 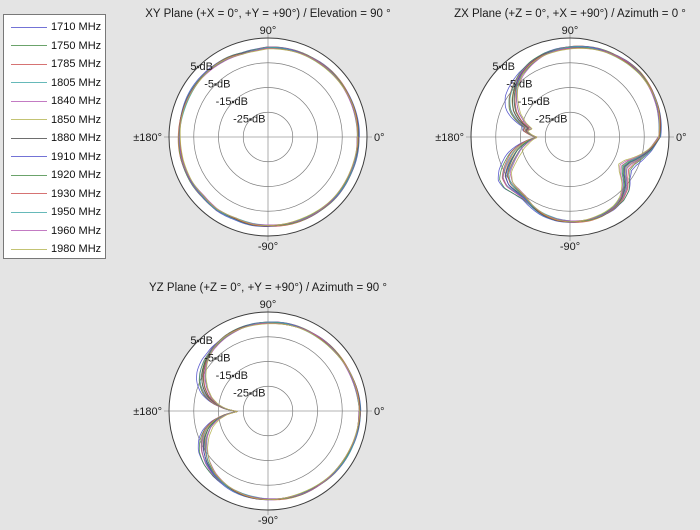 I want to click on zx-angle-label-bottom: -90°, so click(x=570, y=247).